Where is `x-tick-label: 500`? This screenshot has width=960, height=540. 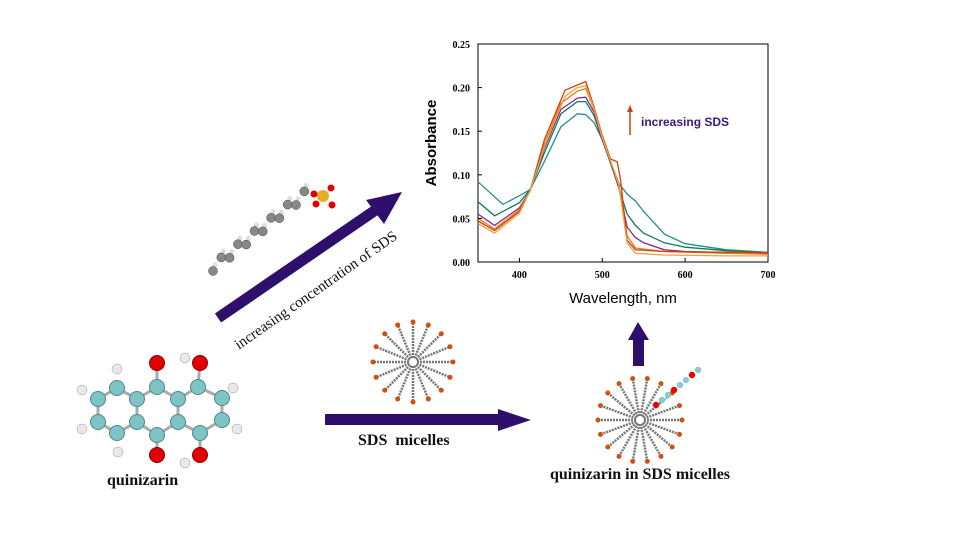 x-tick-label: 500 is located at coordinates (602, 275).